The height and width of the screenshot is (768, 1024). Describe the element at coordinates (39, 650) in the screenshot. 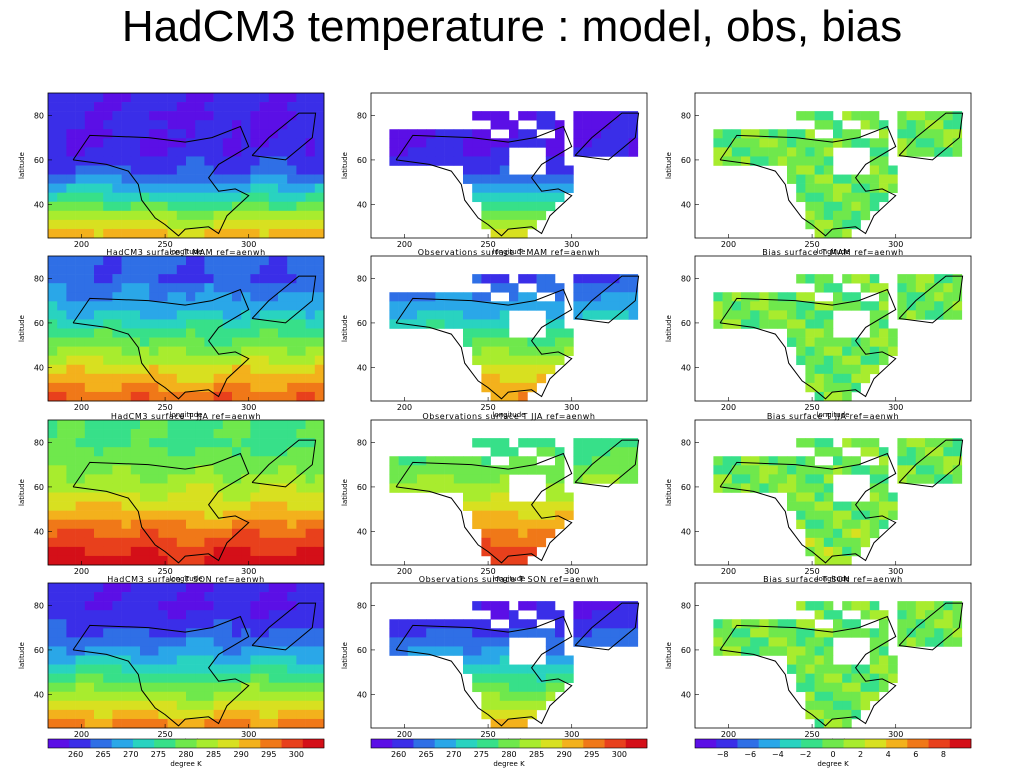

I see `y-tick-label: 60` at that location.